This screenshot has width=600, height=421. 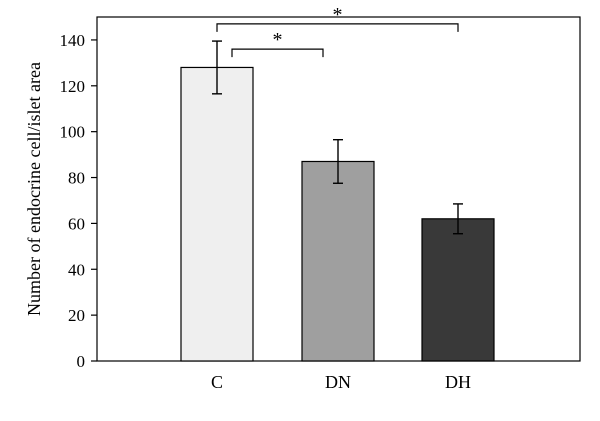 I want to click on significance-brackets: **, so click(x=337, y=31).